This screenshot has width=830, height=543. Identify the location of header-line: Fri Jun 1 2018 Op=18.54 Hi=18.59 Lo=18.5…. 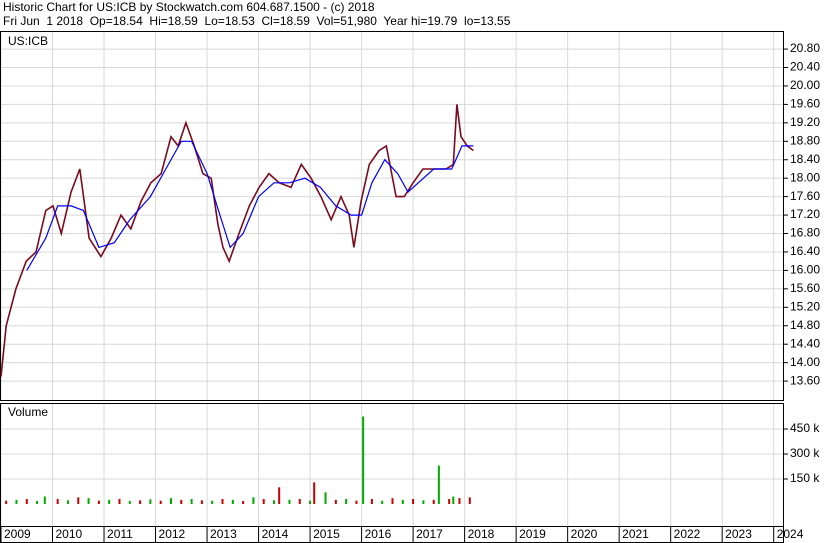
(257, 21).